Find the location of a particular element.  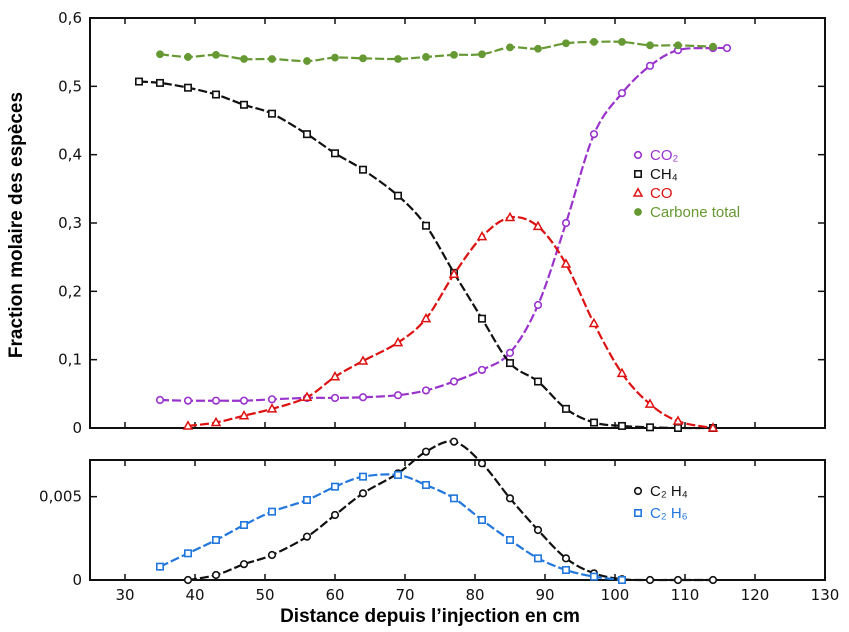

top-y-tick-label: 0,4 is located at coordinates (70, 155).